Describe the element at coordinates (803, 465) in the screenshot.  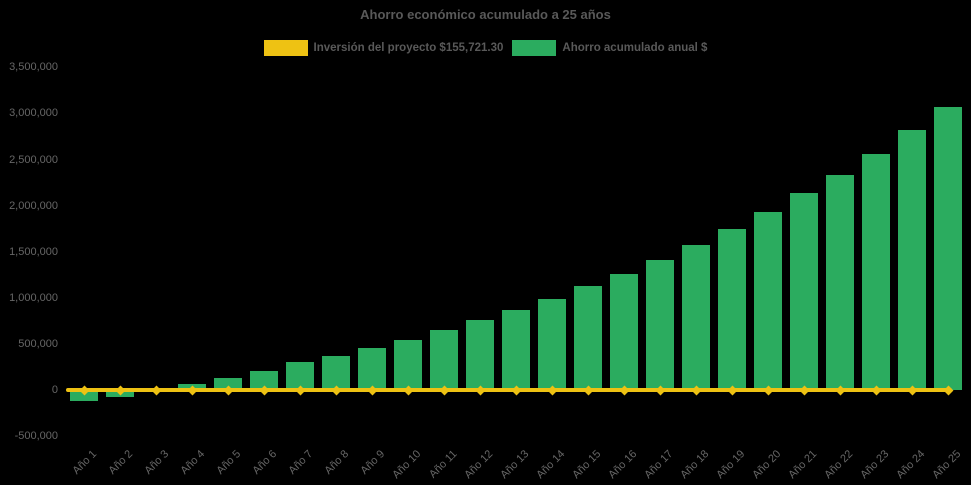
I see `x-axis-label-ano-21: Año 21` at that location.